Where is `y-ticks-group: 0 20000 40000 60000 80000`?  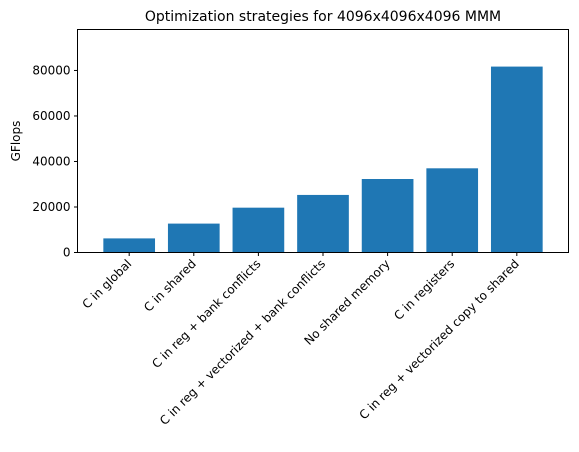 y-ticks-group: 0 20000 40000 60000 80000 is located at coordinates (55, 161).